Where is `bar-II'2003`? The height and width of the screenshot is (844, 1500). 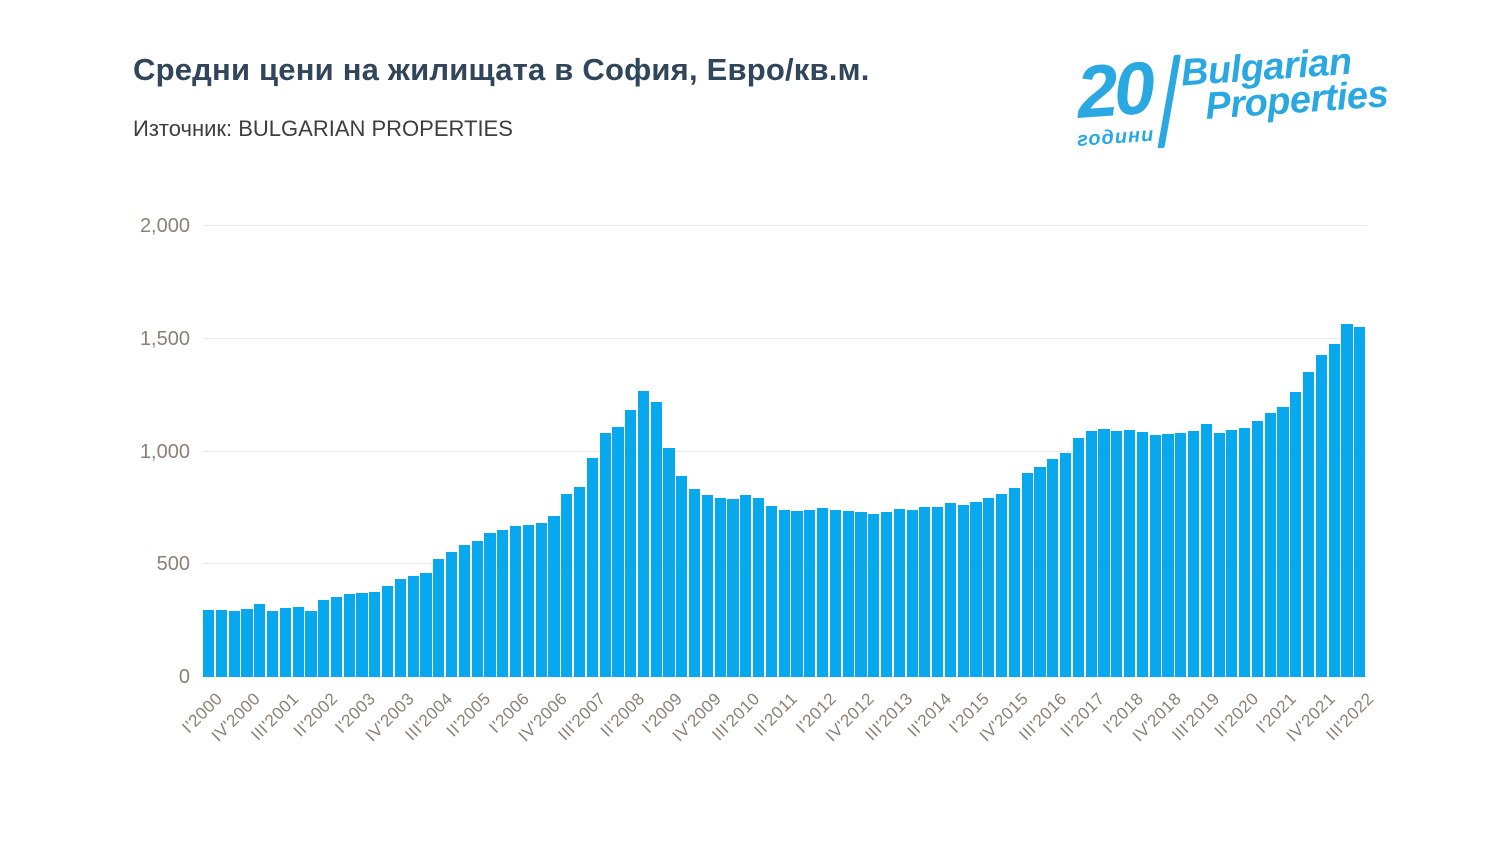
bar-II'2003 is located at coordinates (375, 634).